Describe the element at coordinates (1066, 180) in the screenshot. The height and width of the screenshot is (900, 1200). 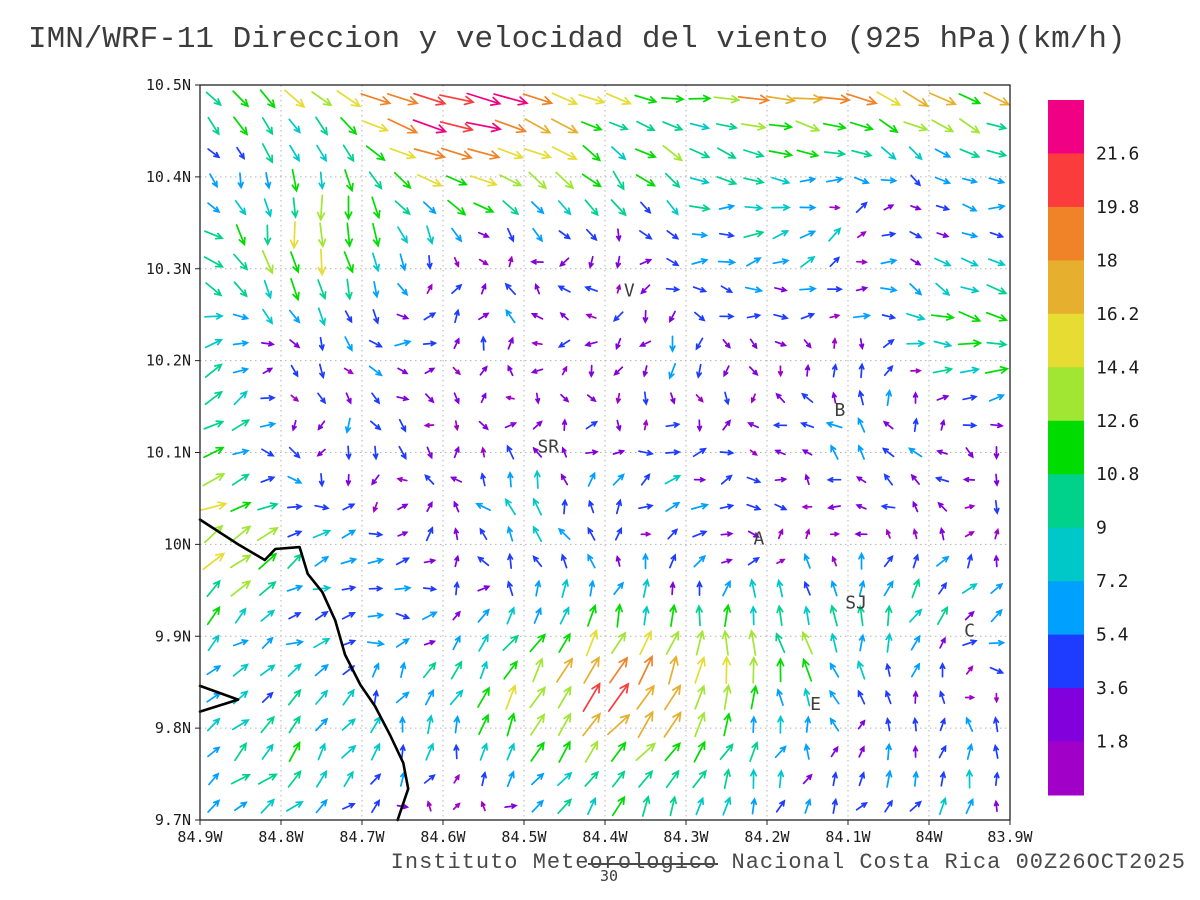
I see `colorbar-segment` at that location.